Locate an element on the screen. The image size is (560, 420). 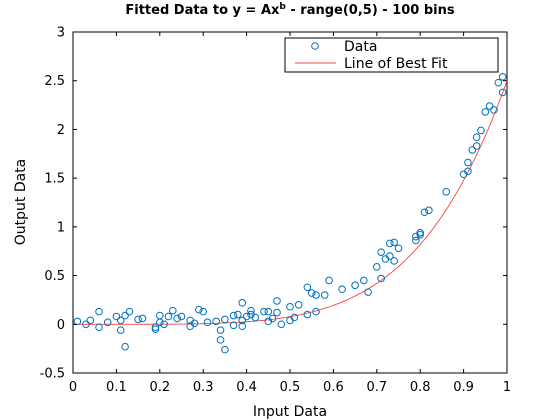
legend-label-data: Data is located at coordinates (360, 47).